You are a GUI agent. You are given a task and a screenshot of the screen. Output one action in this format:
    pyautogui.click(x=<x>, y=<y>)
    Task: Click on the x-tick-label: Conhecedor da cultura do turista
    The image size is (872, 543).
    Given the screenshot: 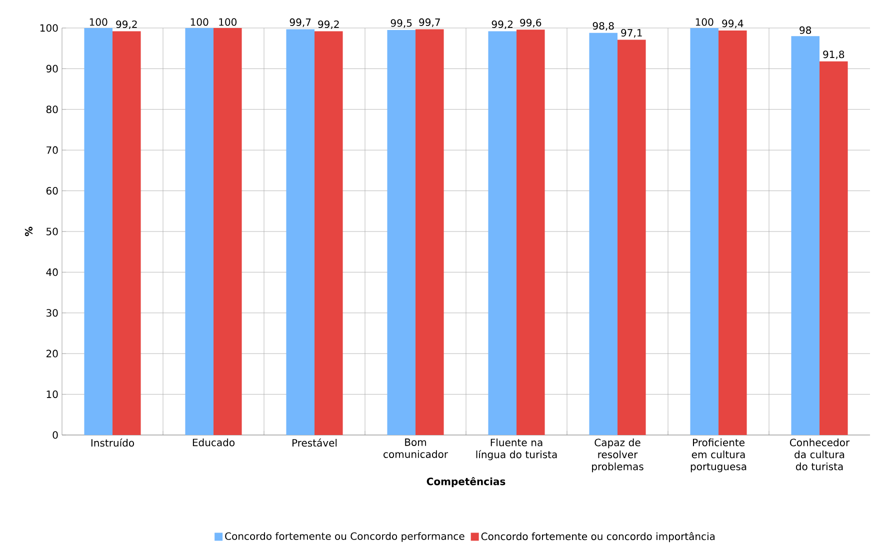 What is the action you would take?
    pyautogui.click(x=820, y=454)
    